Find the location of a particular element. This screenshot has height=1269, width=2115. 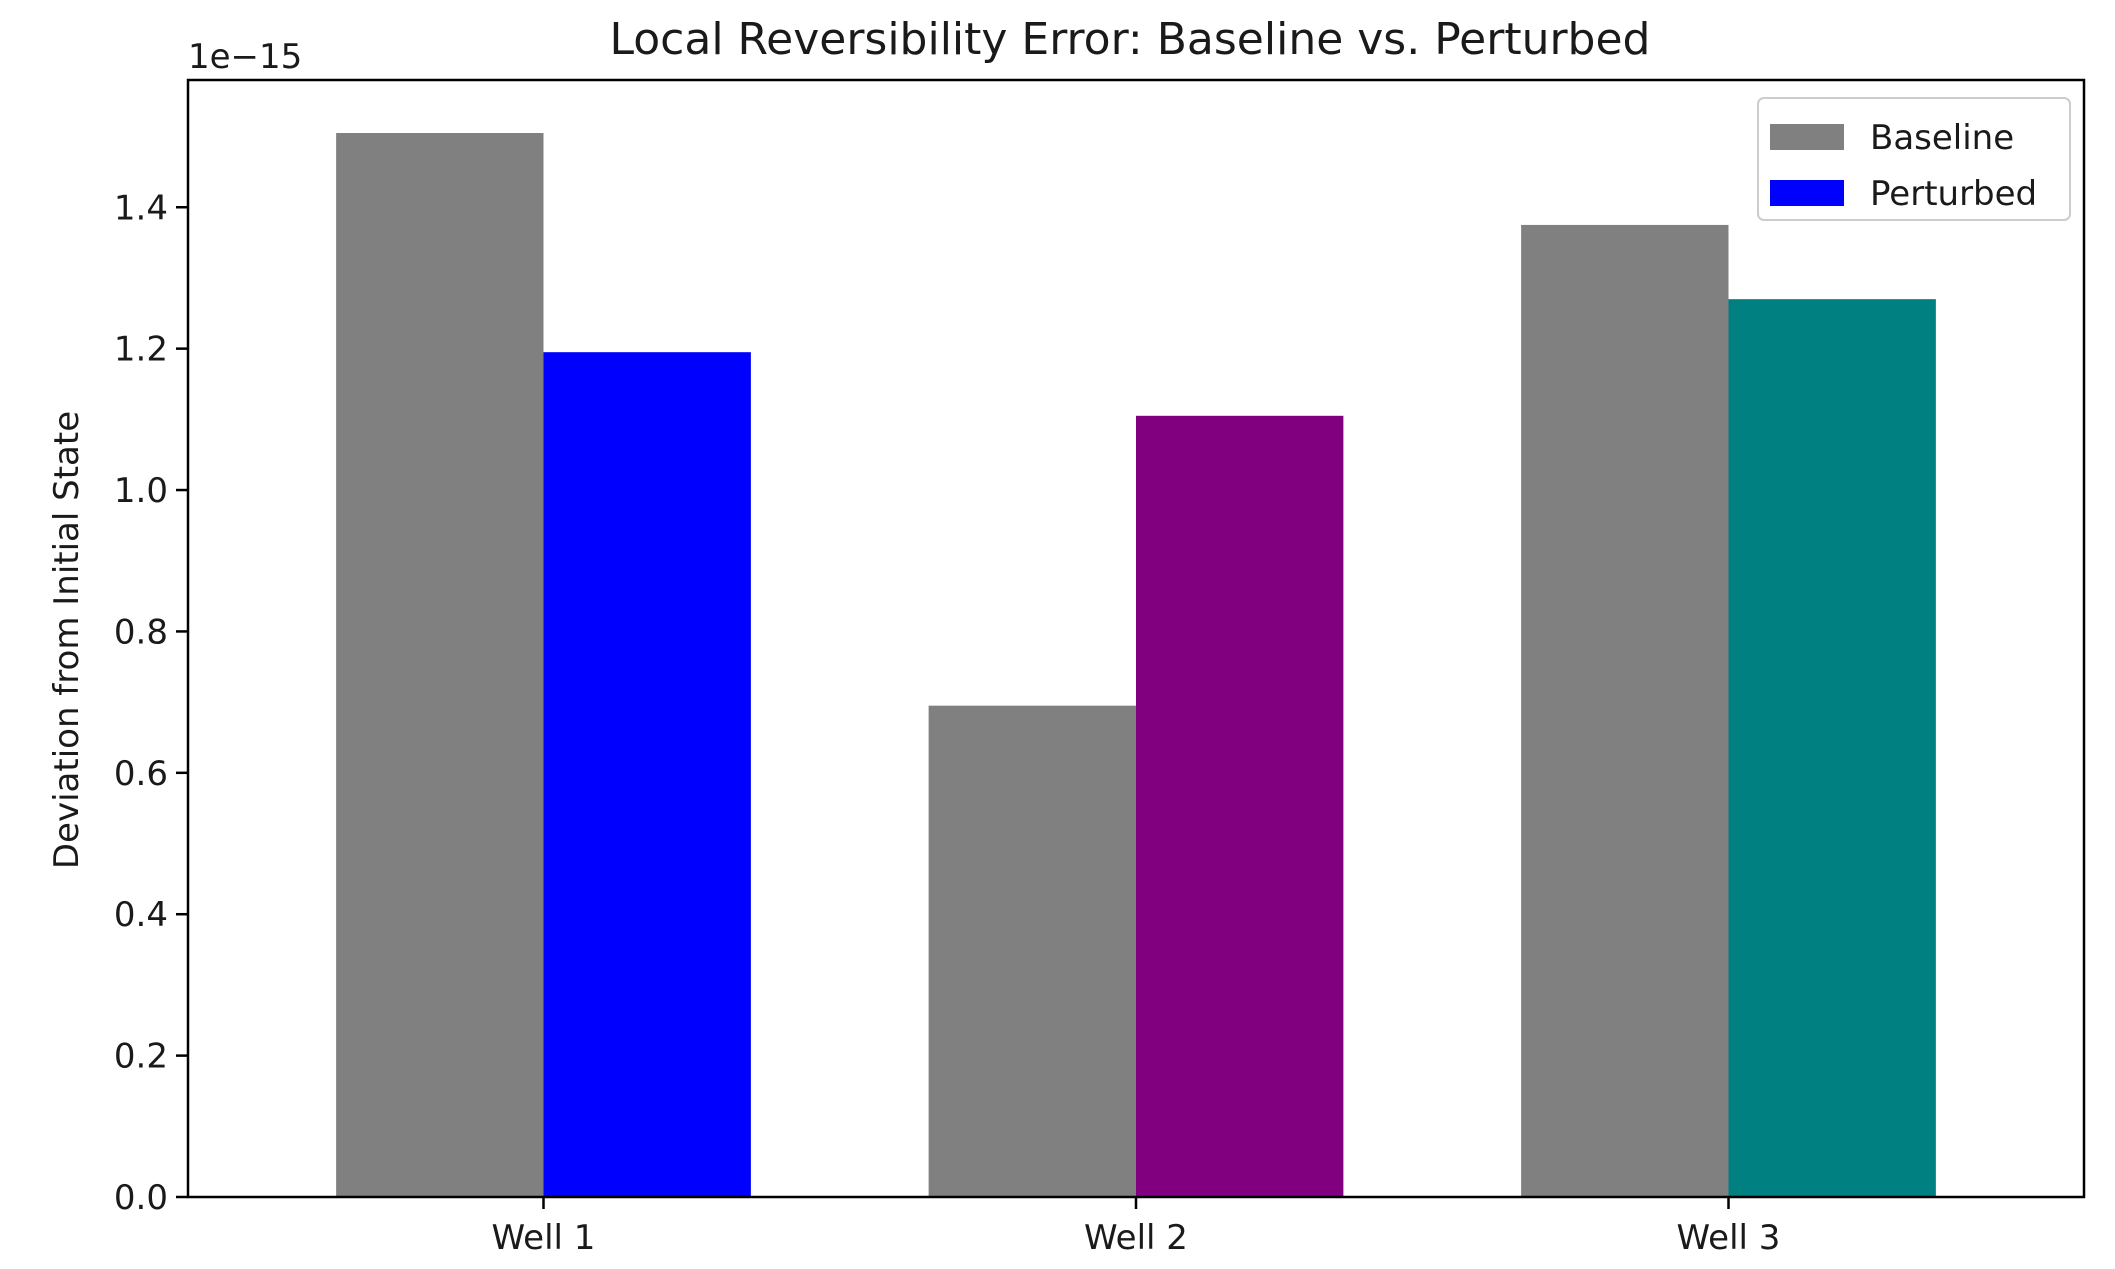

y-tick-label: 0.0 is located at coordinates (141, 1198).